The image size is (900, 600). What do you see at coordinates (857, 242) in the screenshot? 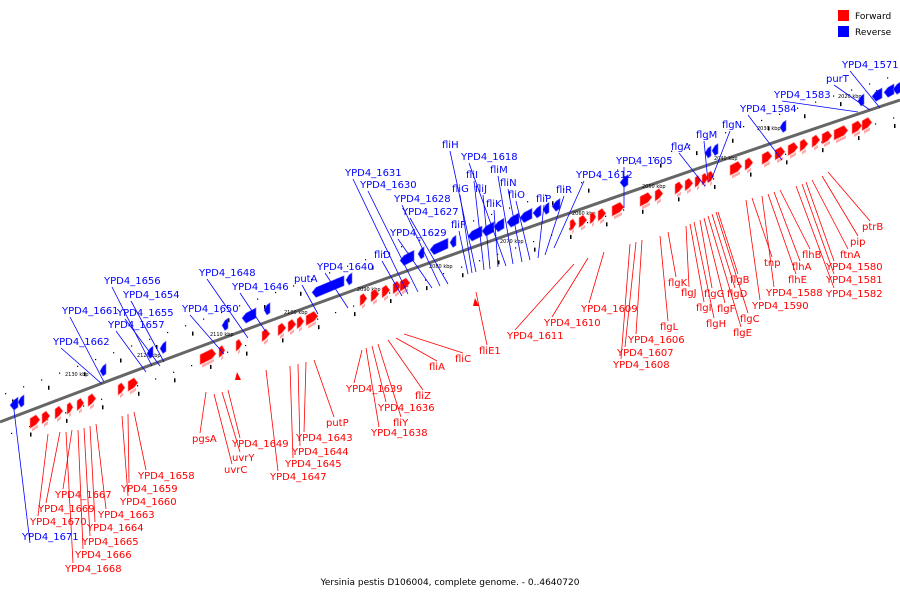
I see `gene-label-pip: pip` at bounding box center [857, 242].